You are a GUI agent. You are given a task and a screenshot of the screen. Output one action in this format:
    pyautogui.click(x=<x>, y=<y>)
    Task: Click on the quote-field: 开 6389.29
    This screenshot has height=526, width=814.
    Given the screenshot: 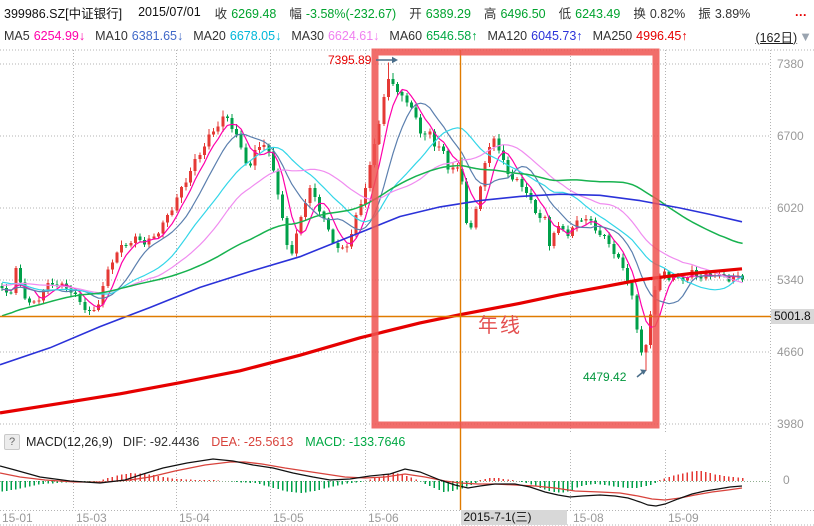 What is the action you would take?
    pyautogui.click(x=440, y=13)
    